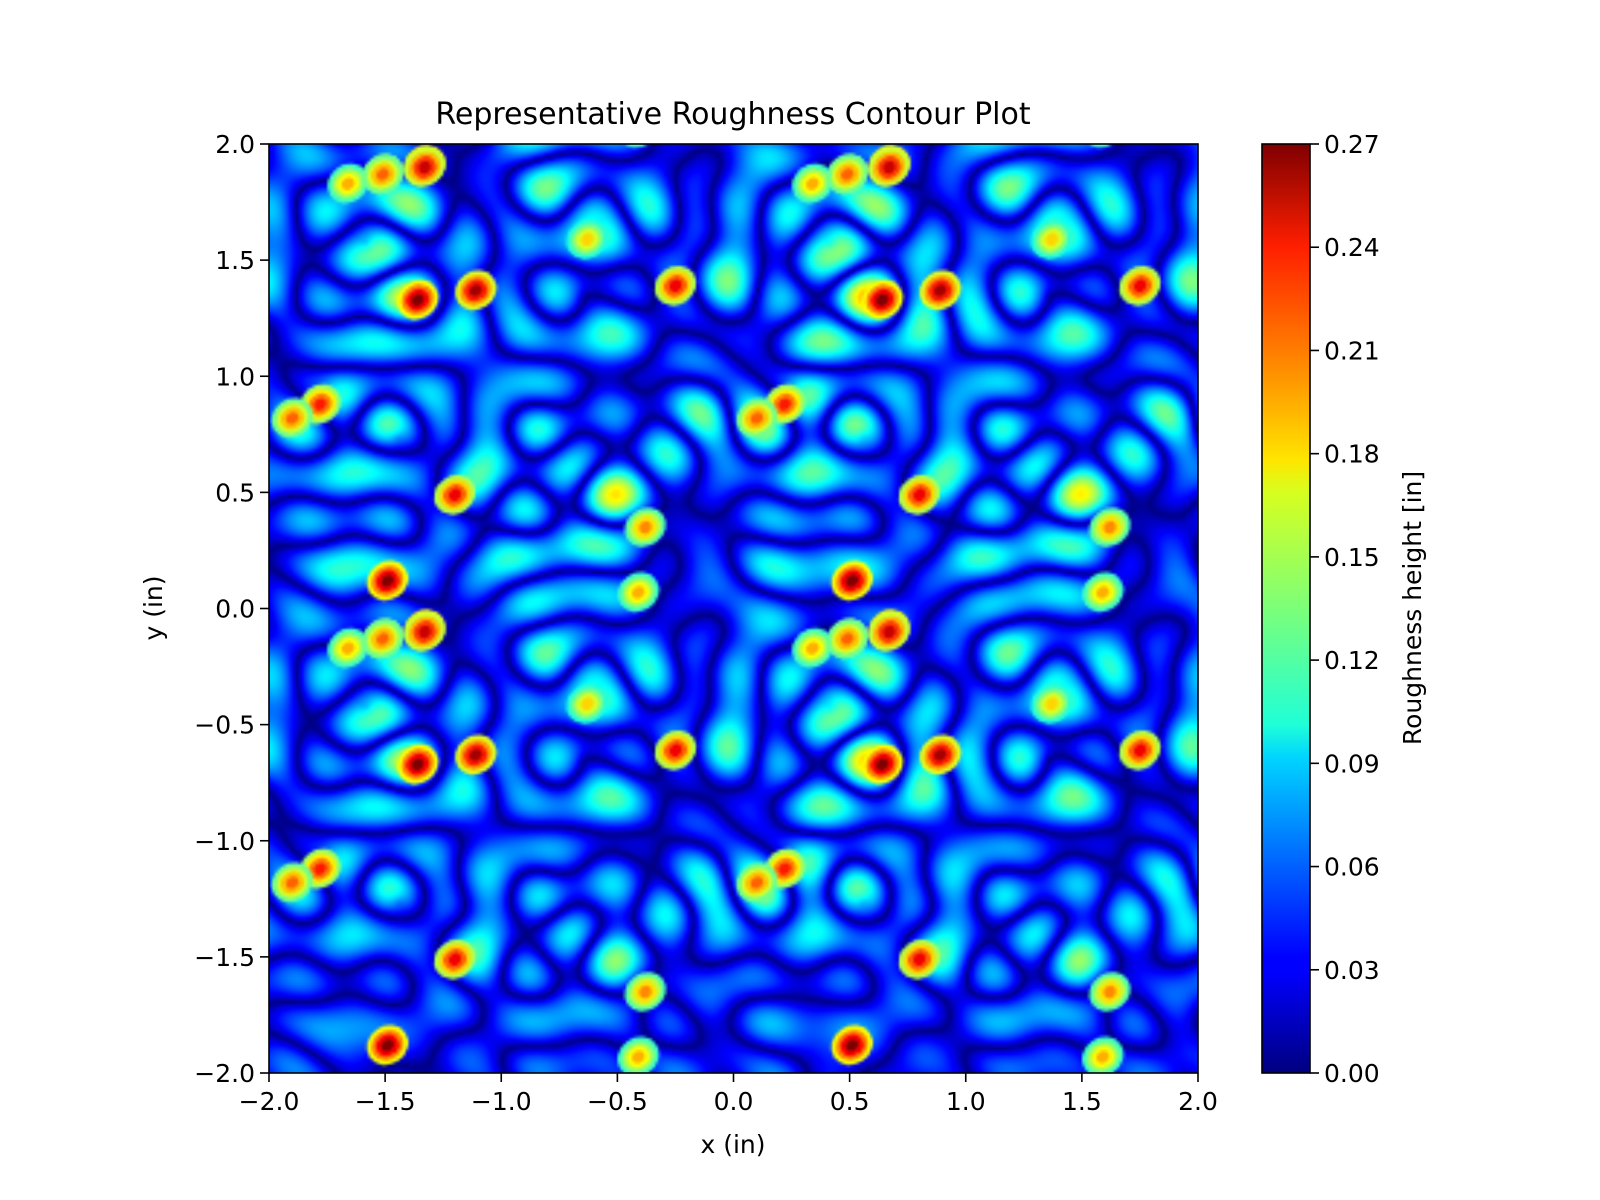 Image resolution: width=1600 pixels, height=1200 pixels. I want to click on colorbar-tick-label: 0.18, so click(1352, 454).